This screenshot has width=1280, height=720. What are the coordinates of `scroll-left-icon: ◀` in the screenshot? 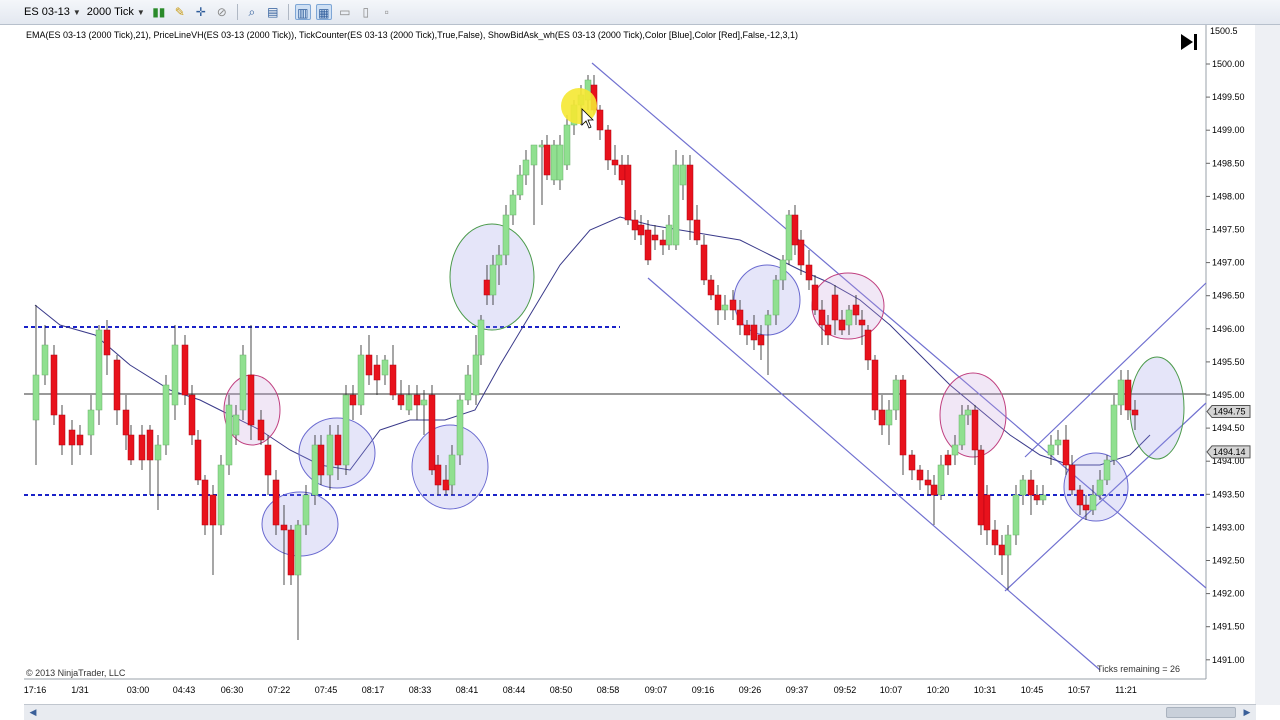 It's located at (33, 712).